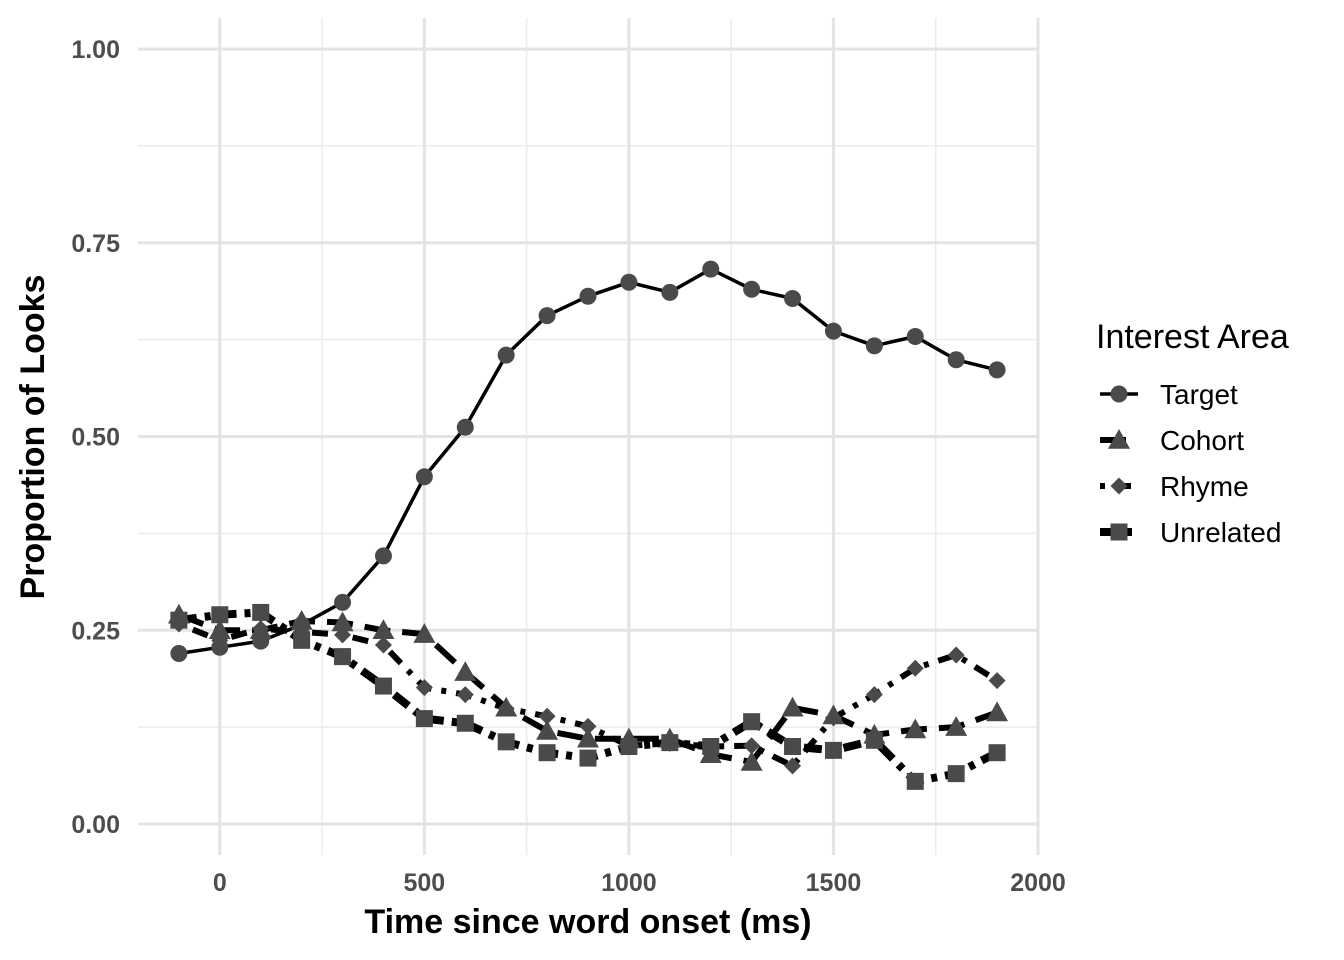 This screenshot has width=1344, height=960. I want to click on x-tick-label: 0, so click(220, 883).